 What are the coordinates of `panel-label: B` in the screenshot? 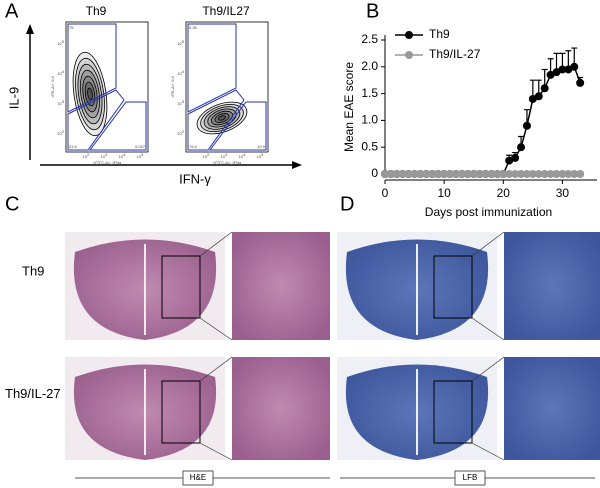 It's located at (372, 11).